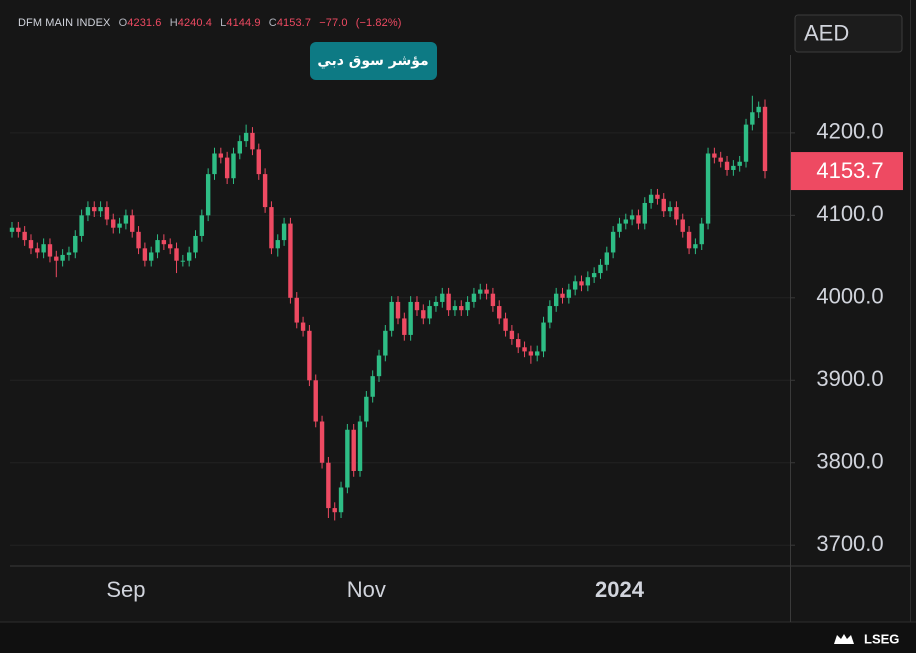  I want to click on ohlc-value: 4231.6, so click(144, 23).